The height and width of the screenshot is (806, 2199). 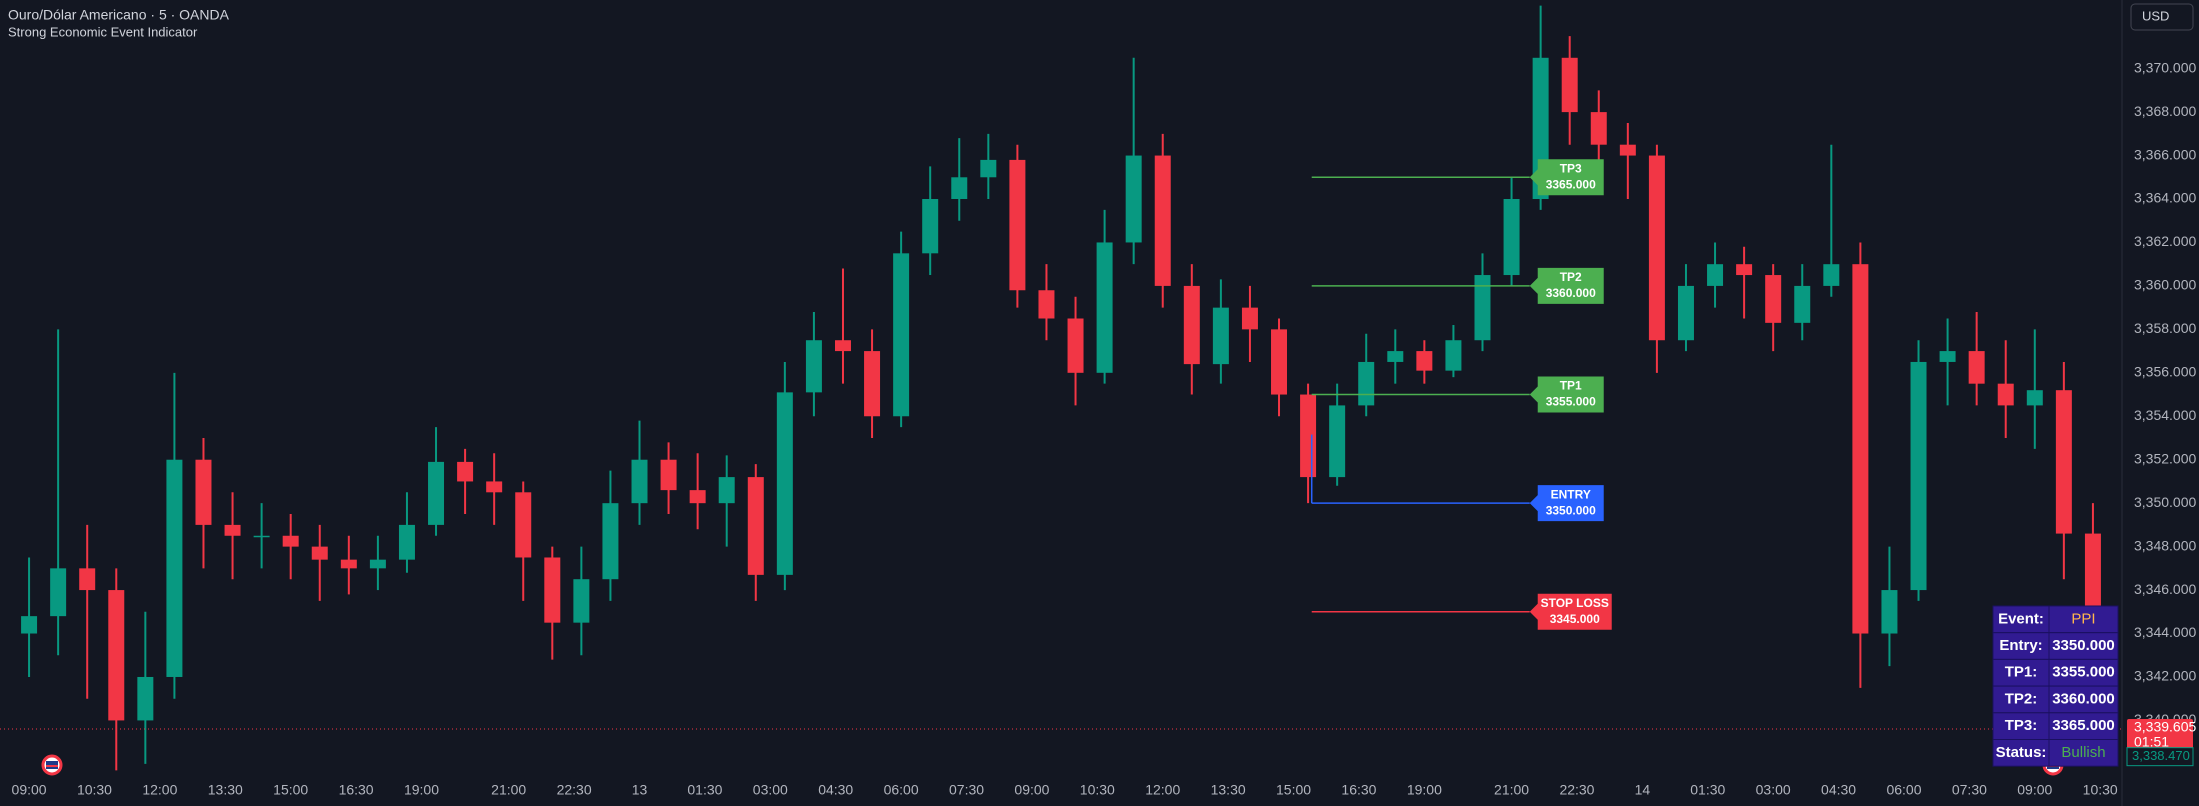 I want to click on level-label: STOP LOSS, so click(x=1575, y=603).